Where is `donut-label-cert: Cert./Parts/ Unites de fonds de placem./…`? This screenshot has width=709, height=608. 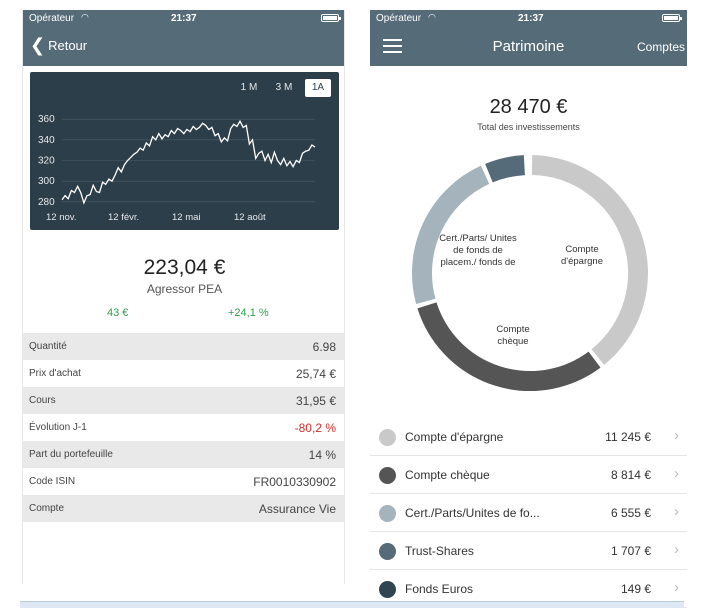
donut-label-cert: Cert./Parts/ Unites de fonds de placem./… is located at coordinates (478, 250).